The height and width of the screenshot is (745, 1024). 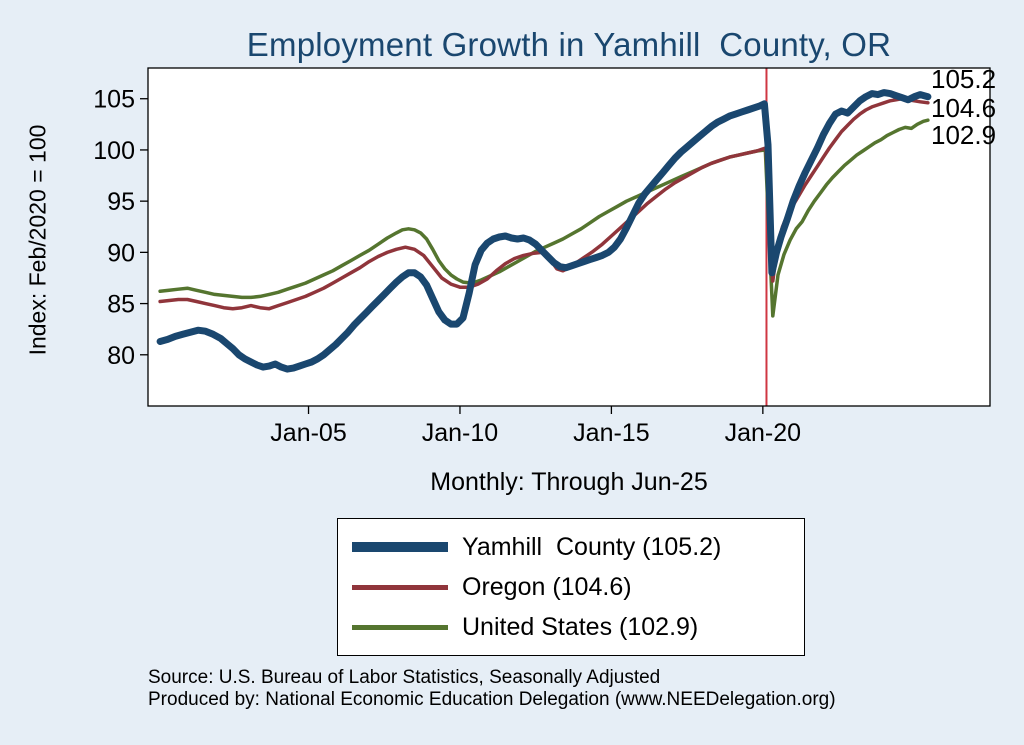 I want to click on legend-item-united-states: United States (102.9), so click(x=571, y=627).